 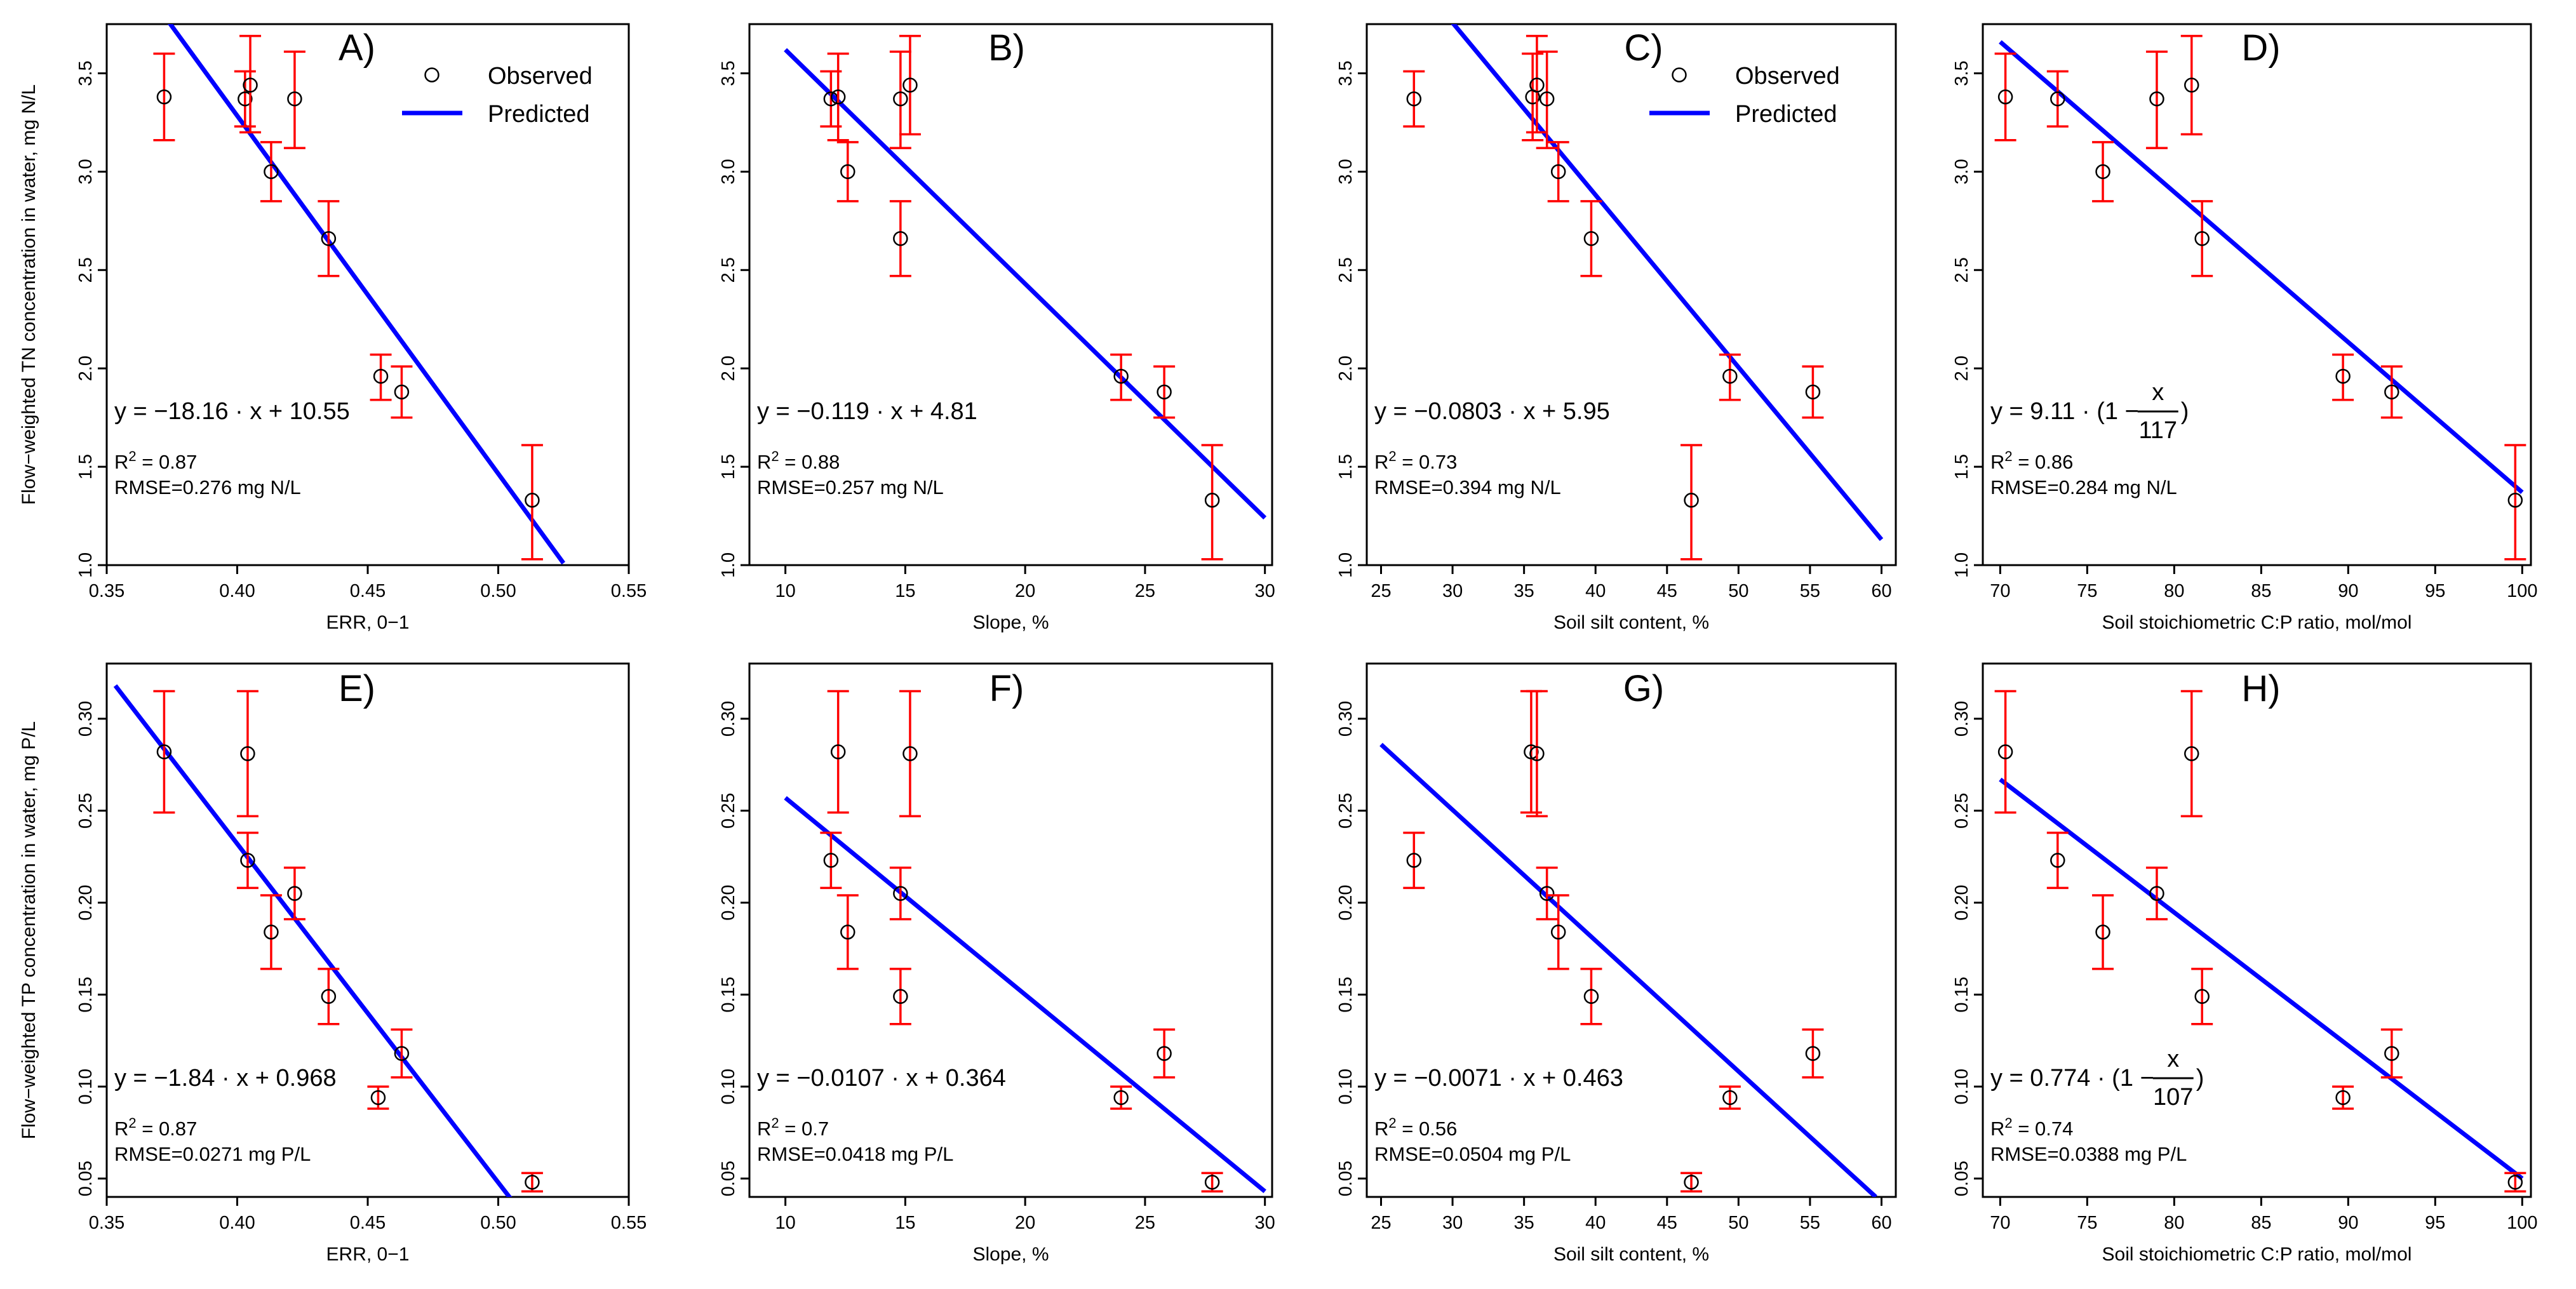 I want to click on panel-g-x-tick-label: 55, so click(x=1810, y=1223).